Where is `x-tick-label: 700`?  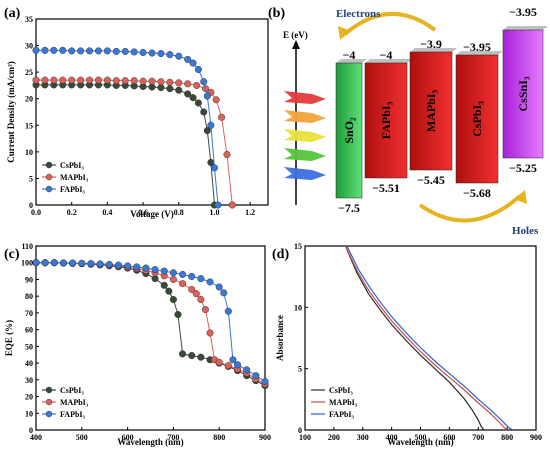 x-tick-label: 700 is located at coordinates (478, 437).